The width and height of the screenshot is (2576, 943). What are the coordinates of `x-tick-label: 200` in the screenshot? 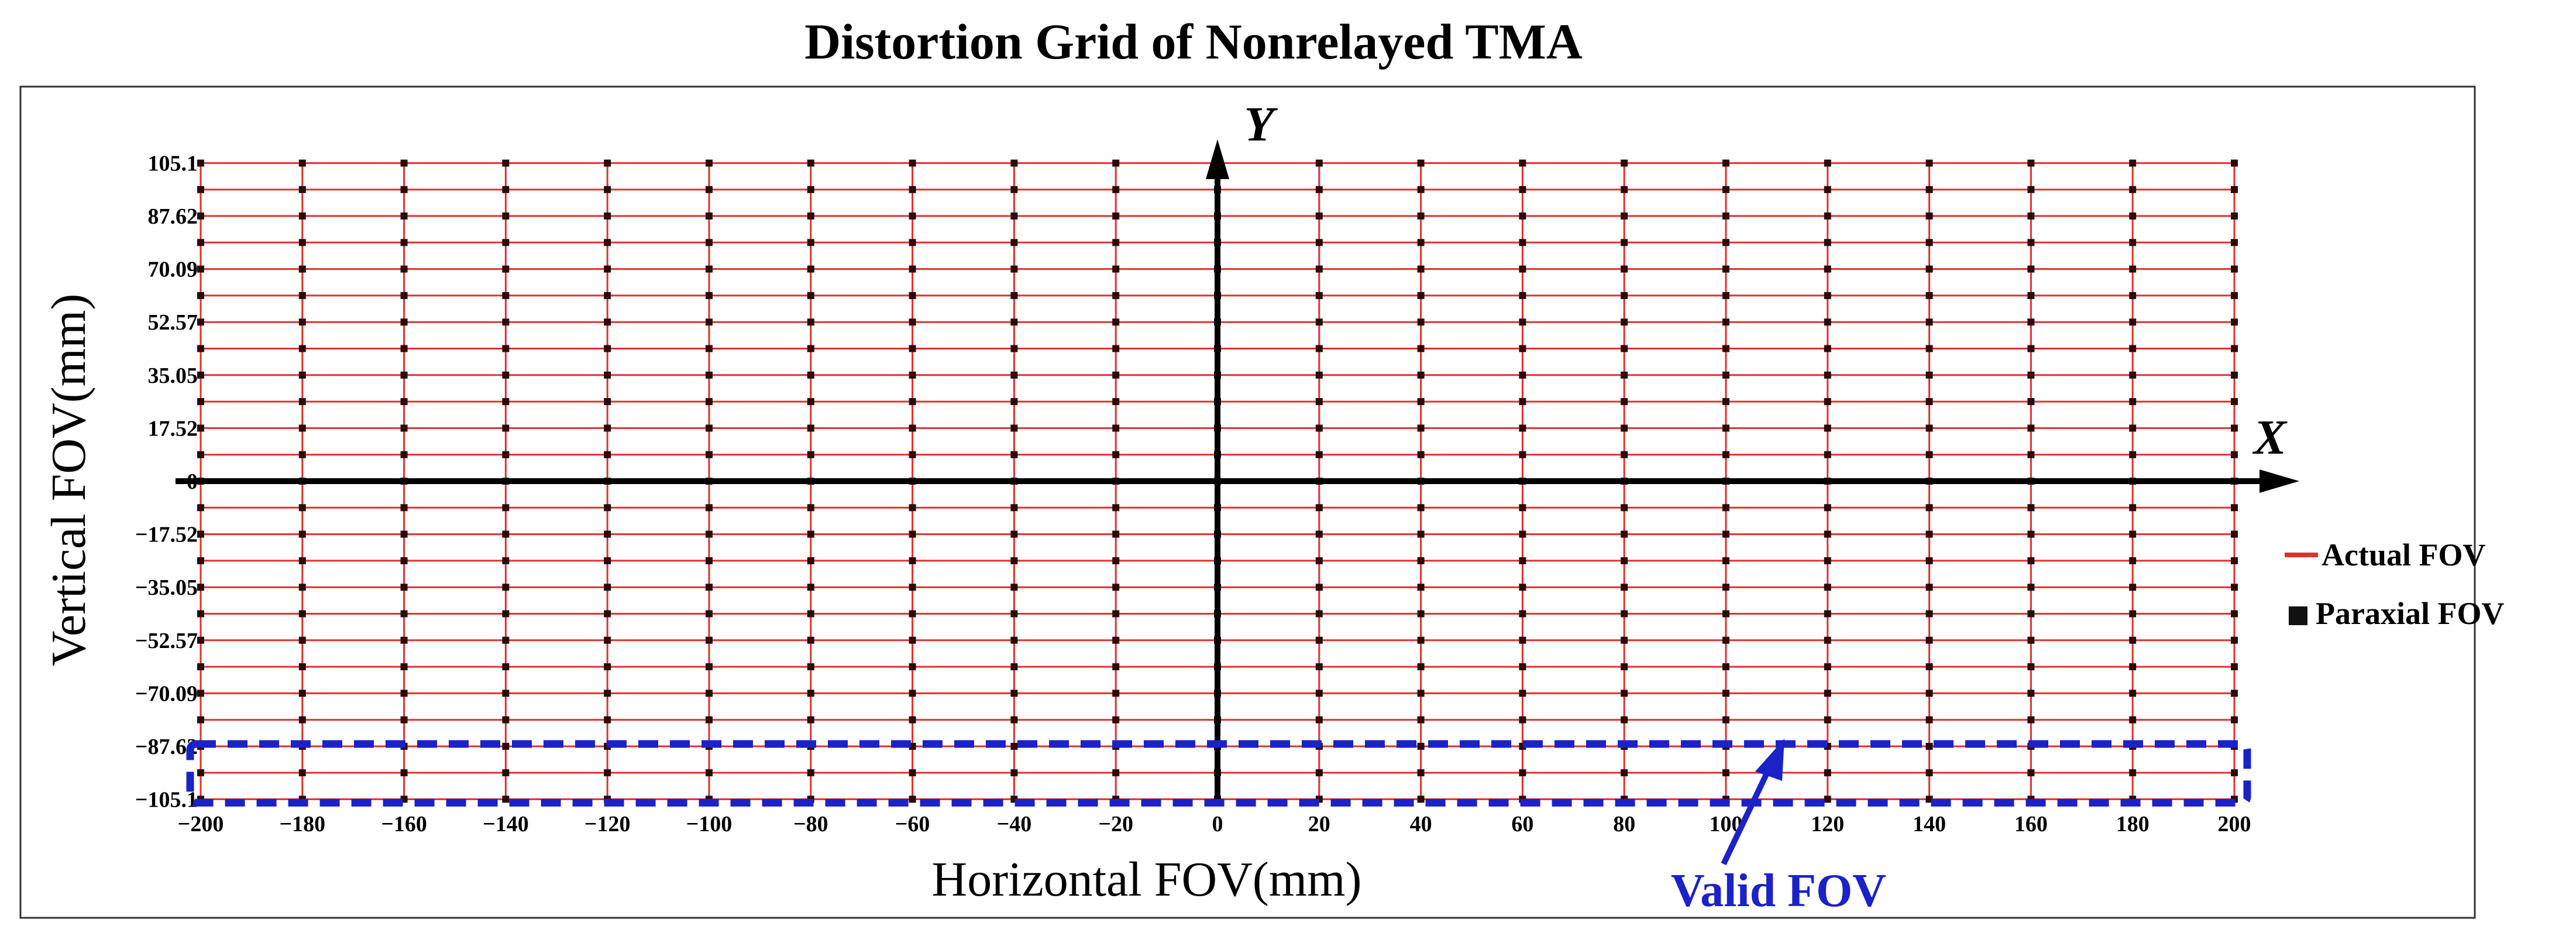 It's located at (2234, 824).